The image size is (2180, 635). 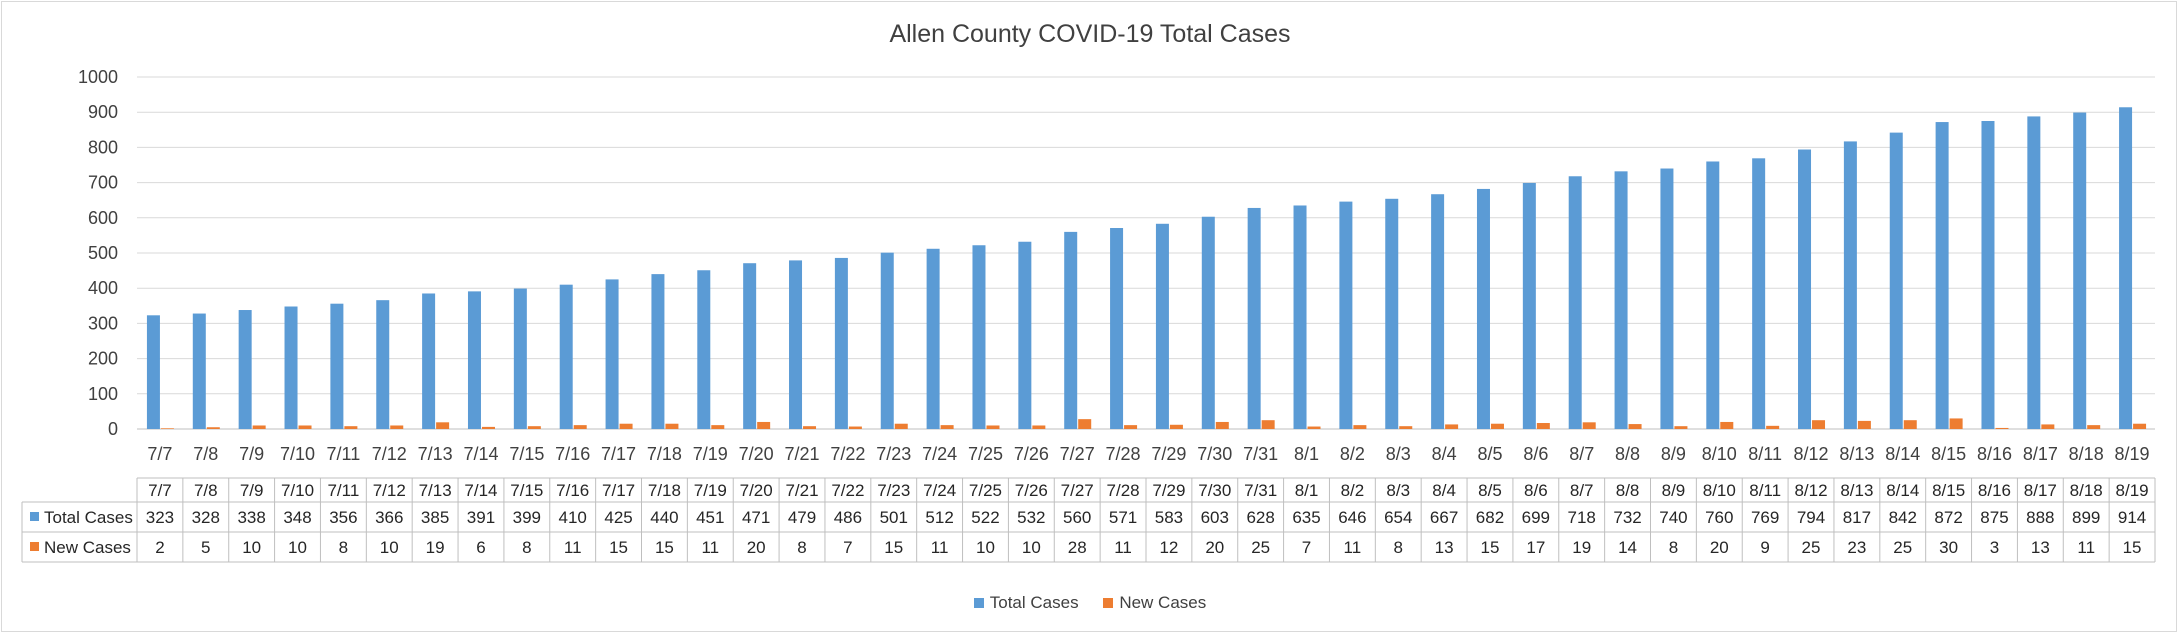 I want to click on table-header-cell: 7/29, so click(x=1168, y=490).